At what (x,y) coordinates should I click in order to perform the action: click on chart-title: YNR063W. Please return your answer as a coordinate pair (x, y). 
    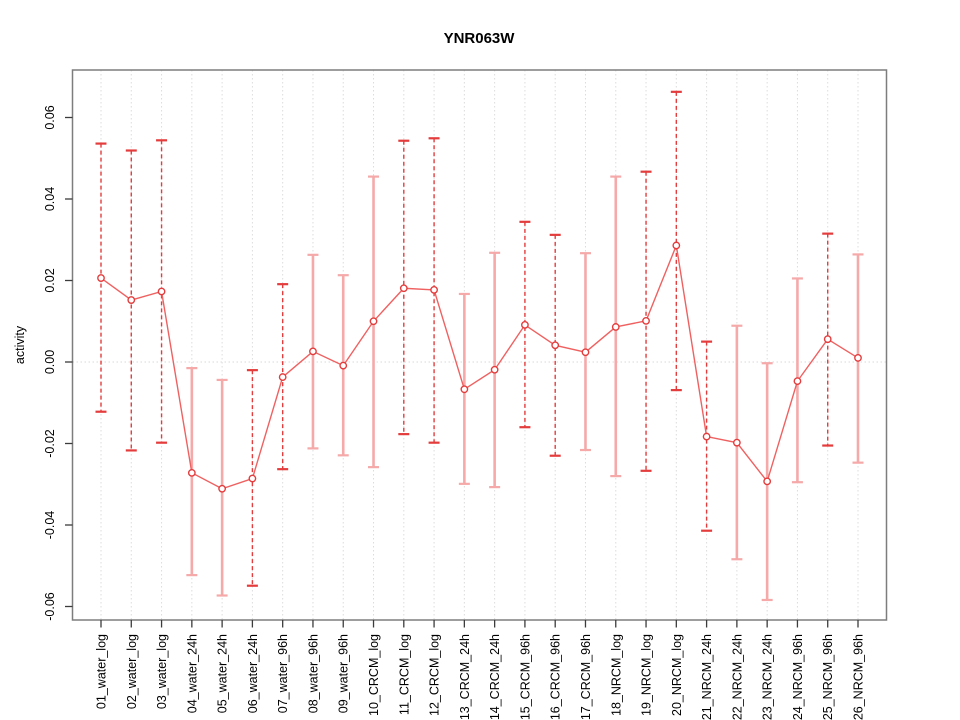
    Looking at the image, I should click on (479, 38).